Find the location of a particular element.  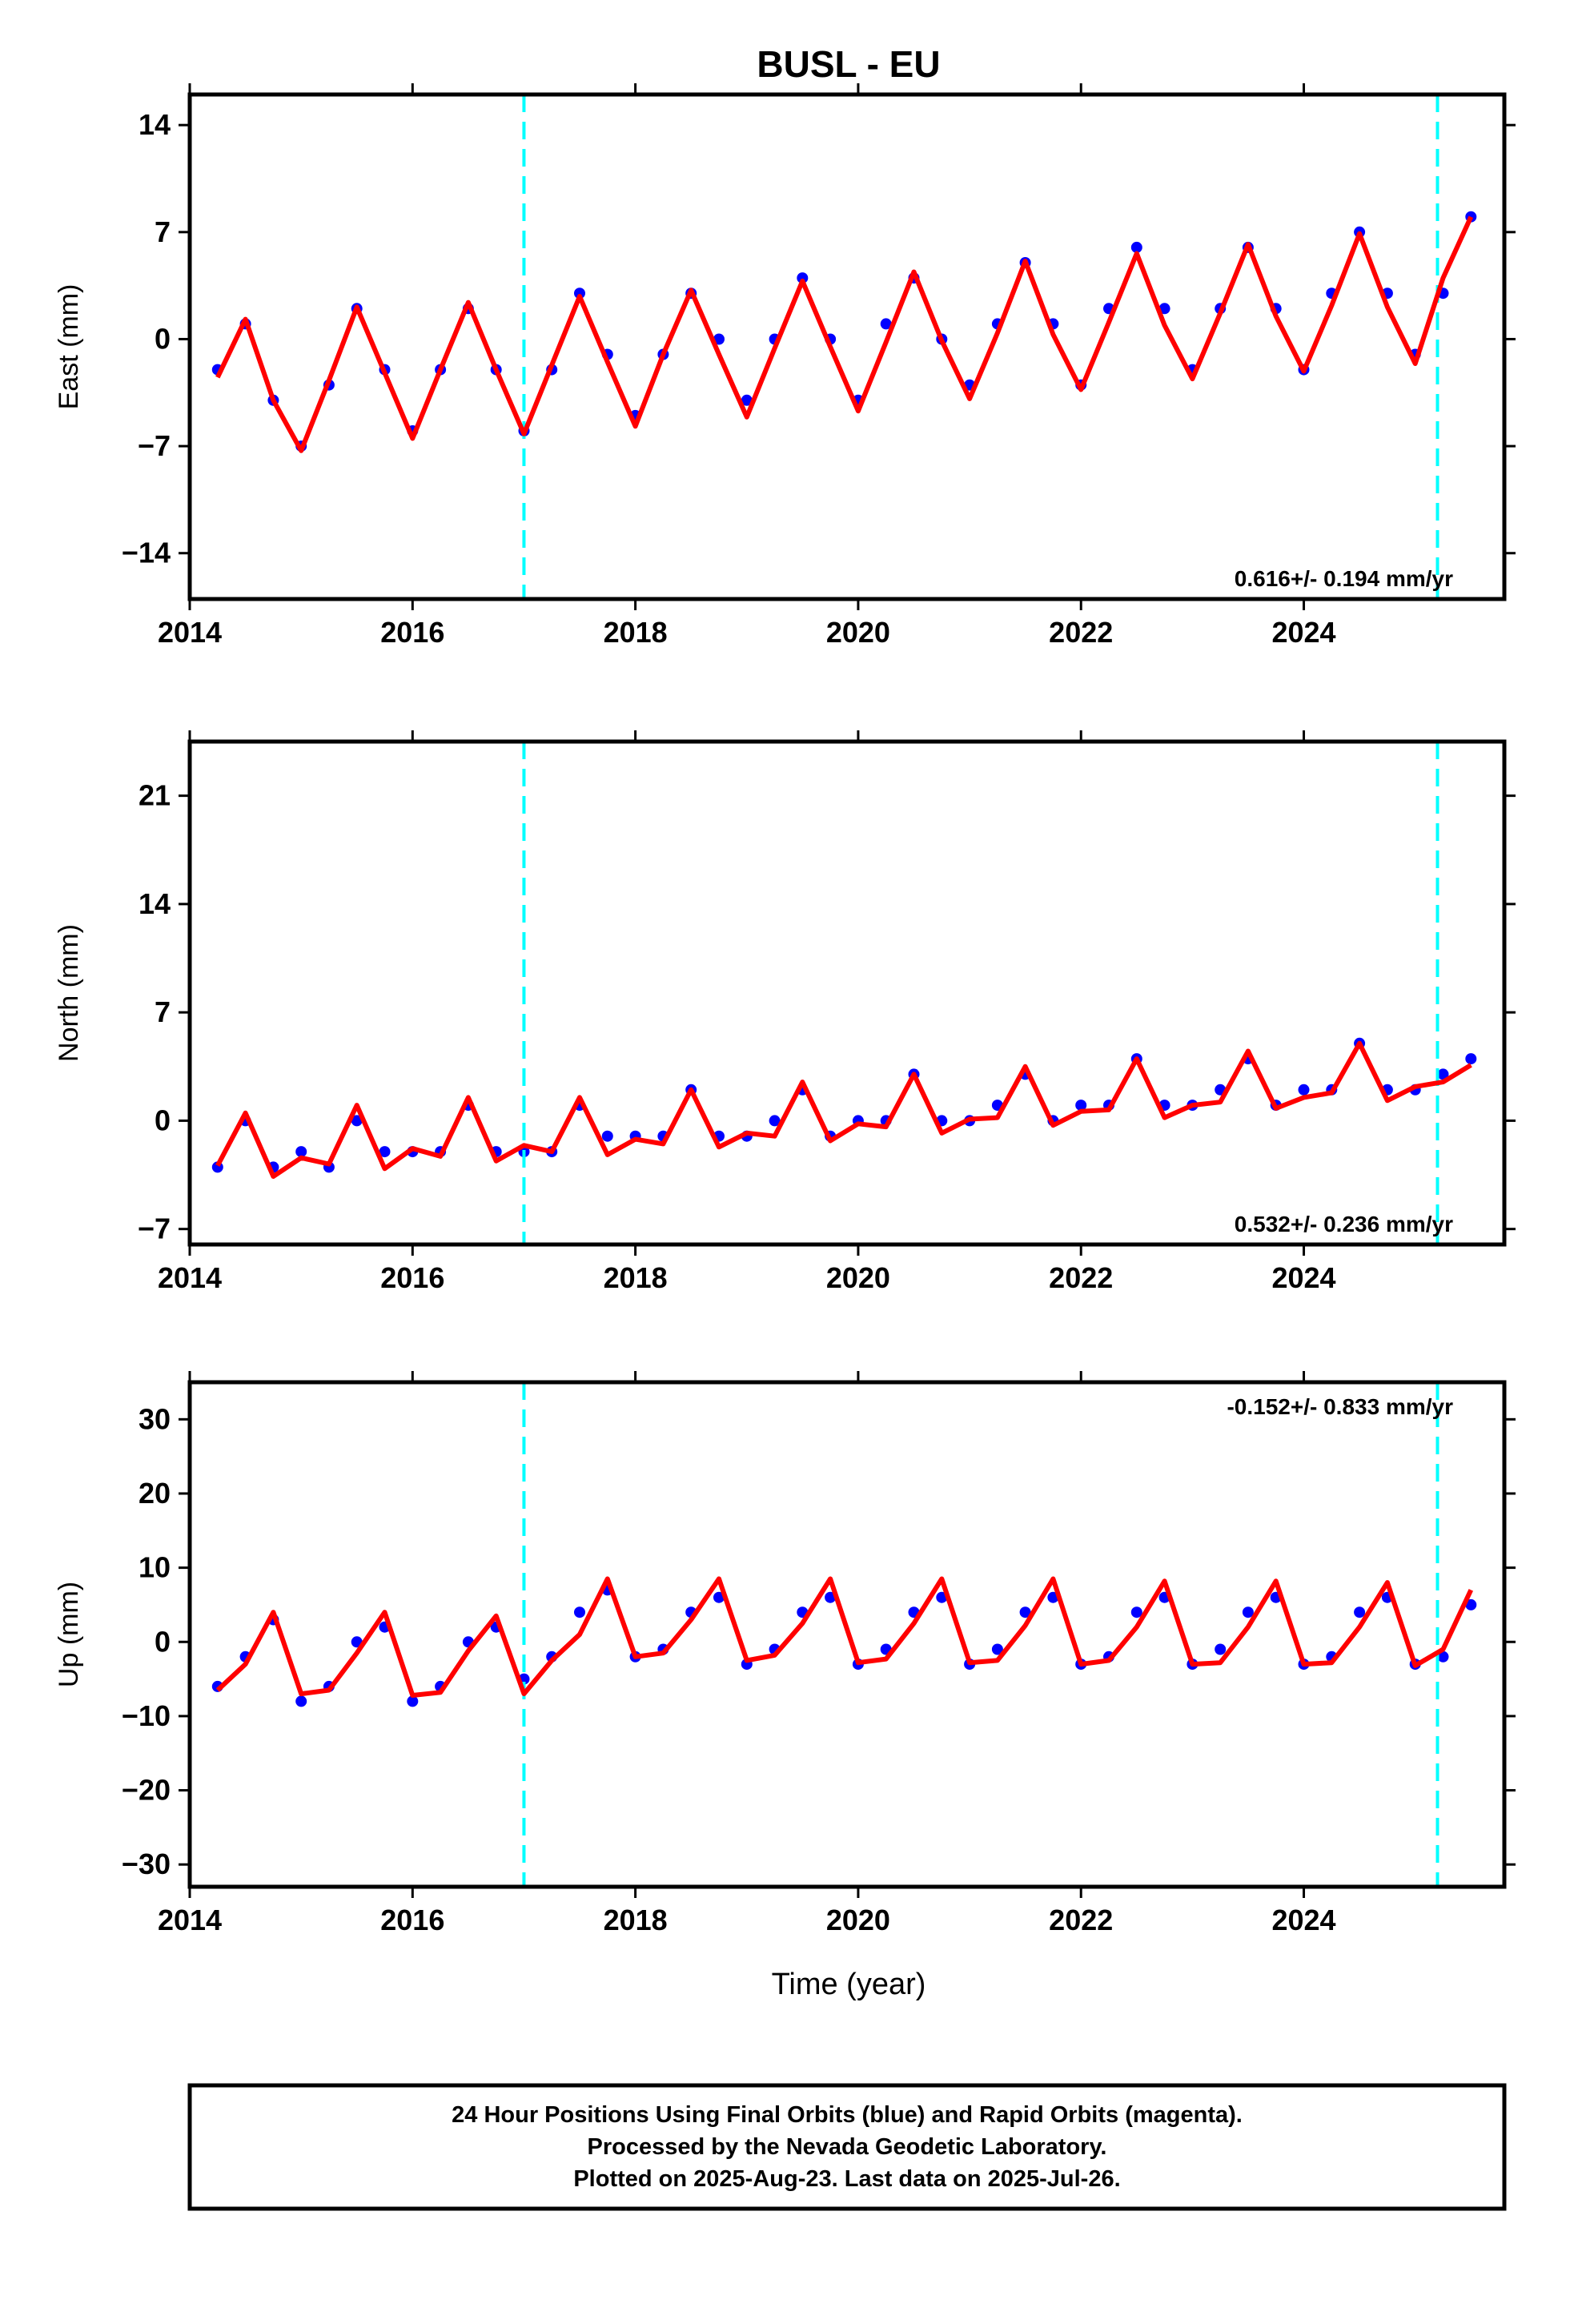

y-tick-label: −20 is located at coordinates (146, 1791).